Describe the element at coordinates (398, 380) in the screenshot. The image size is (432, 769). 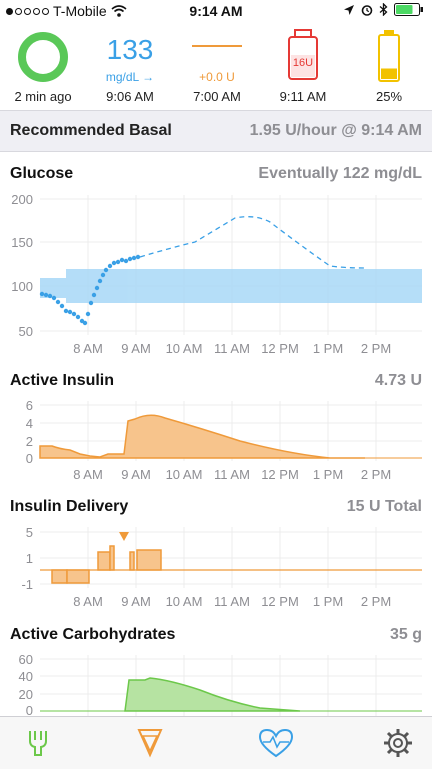
I see `active-insulin-value: 4.73 U` at that location.